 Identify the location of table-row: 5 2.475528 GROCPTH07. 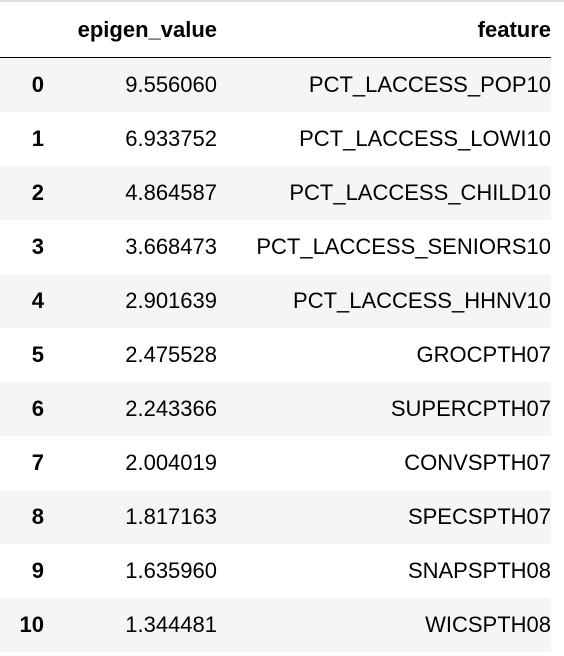
(275, 355).